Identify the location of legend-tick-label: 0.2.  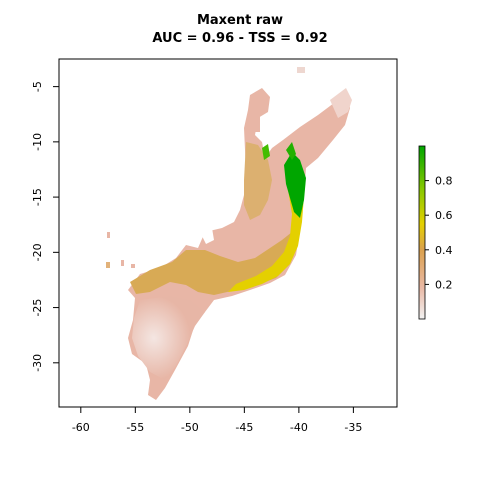
(444, 284).